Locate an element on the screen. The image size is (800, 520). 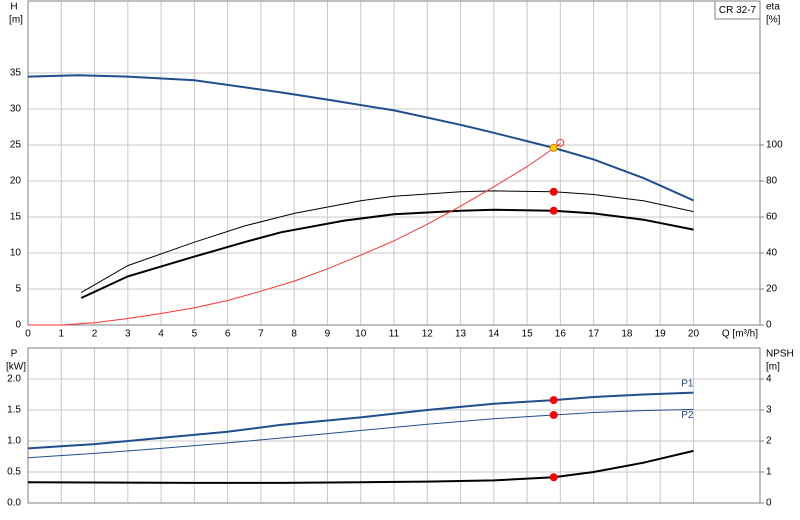
y2-tick-label: 3 is located at coordinates (769, 410).